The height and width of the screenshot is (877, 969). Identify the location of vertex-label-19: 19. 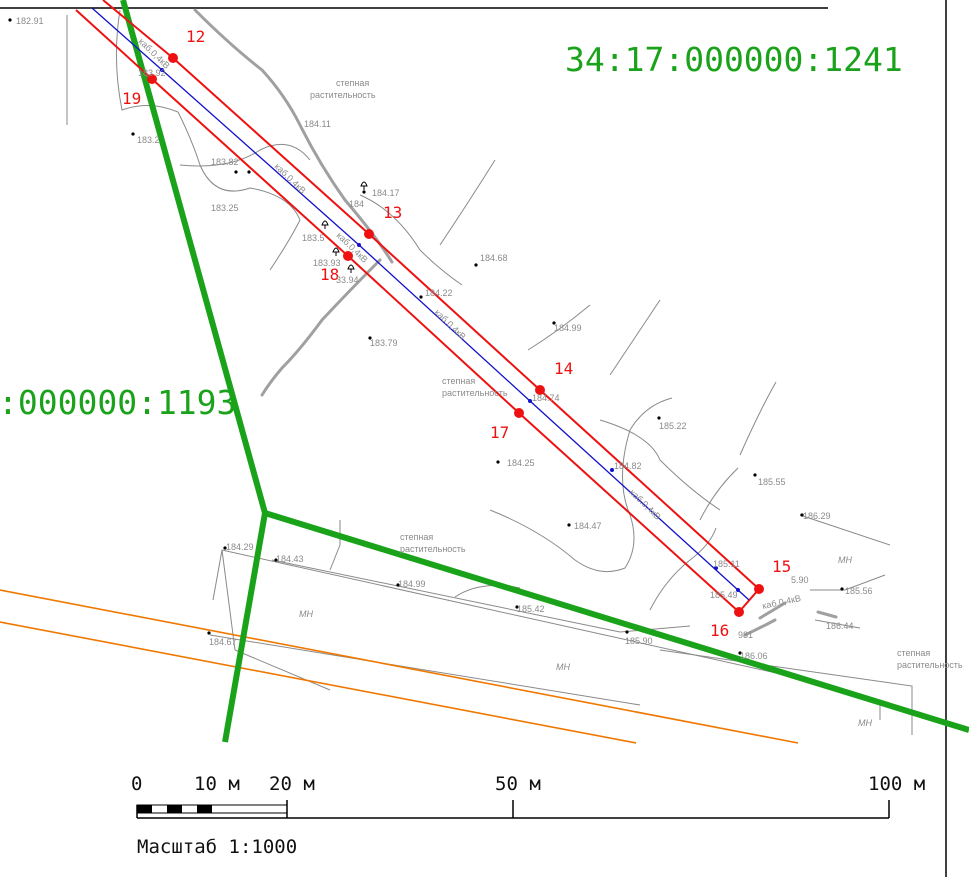
(131, 98).